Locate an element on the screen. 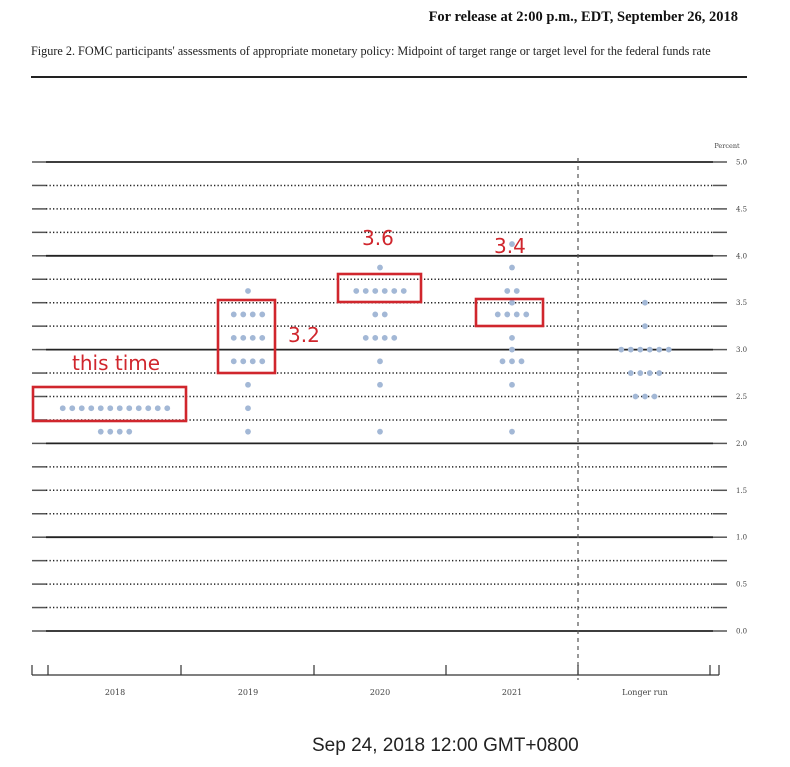 This screenshot has height=767, width=790. y-tick-label: 5.0 is located at coordinates (741, 163).